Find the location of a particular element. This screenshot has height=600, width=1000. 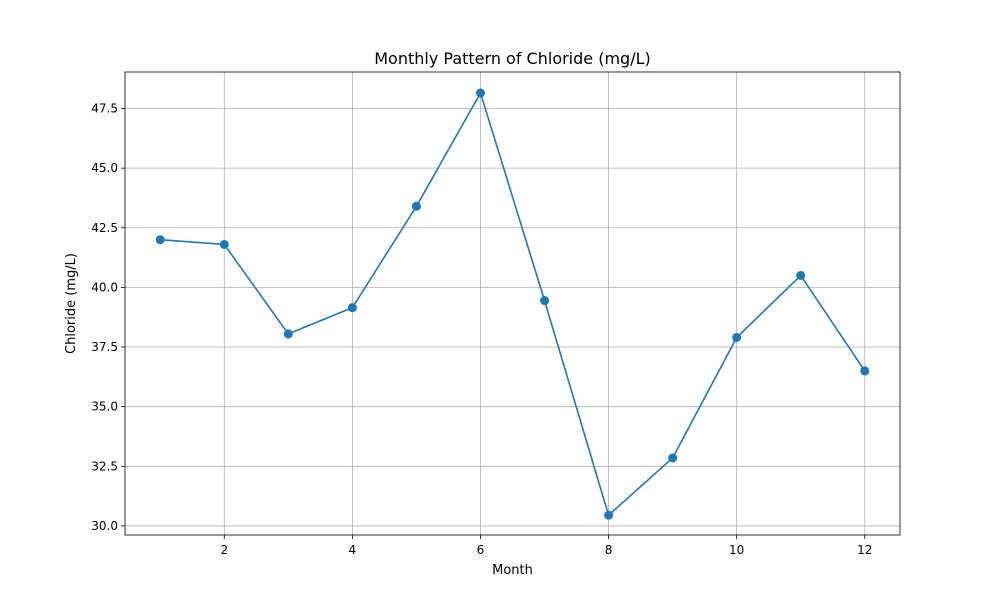

x-tick-label-3: 8 is located at coordinates (609, 550).